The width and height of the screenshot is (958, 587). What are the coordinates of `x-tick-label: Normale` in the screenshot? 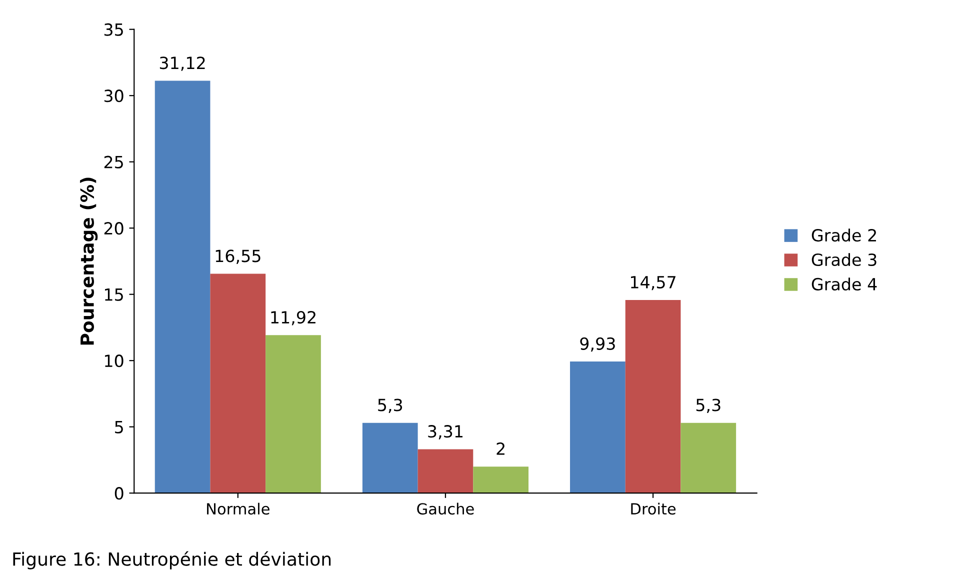 It's located at (238, 508).